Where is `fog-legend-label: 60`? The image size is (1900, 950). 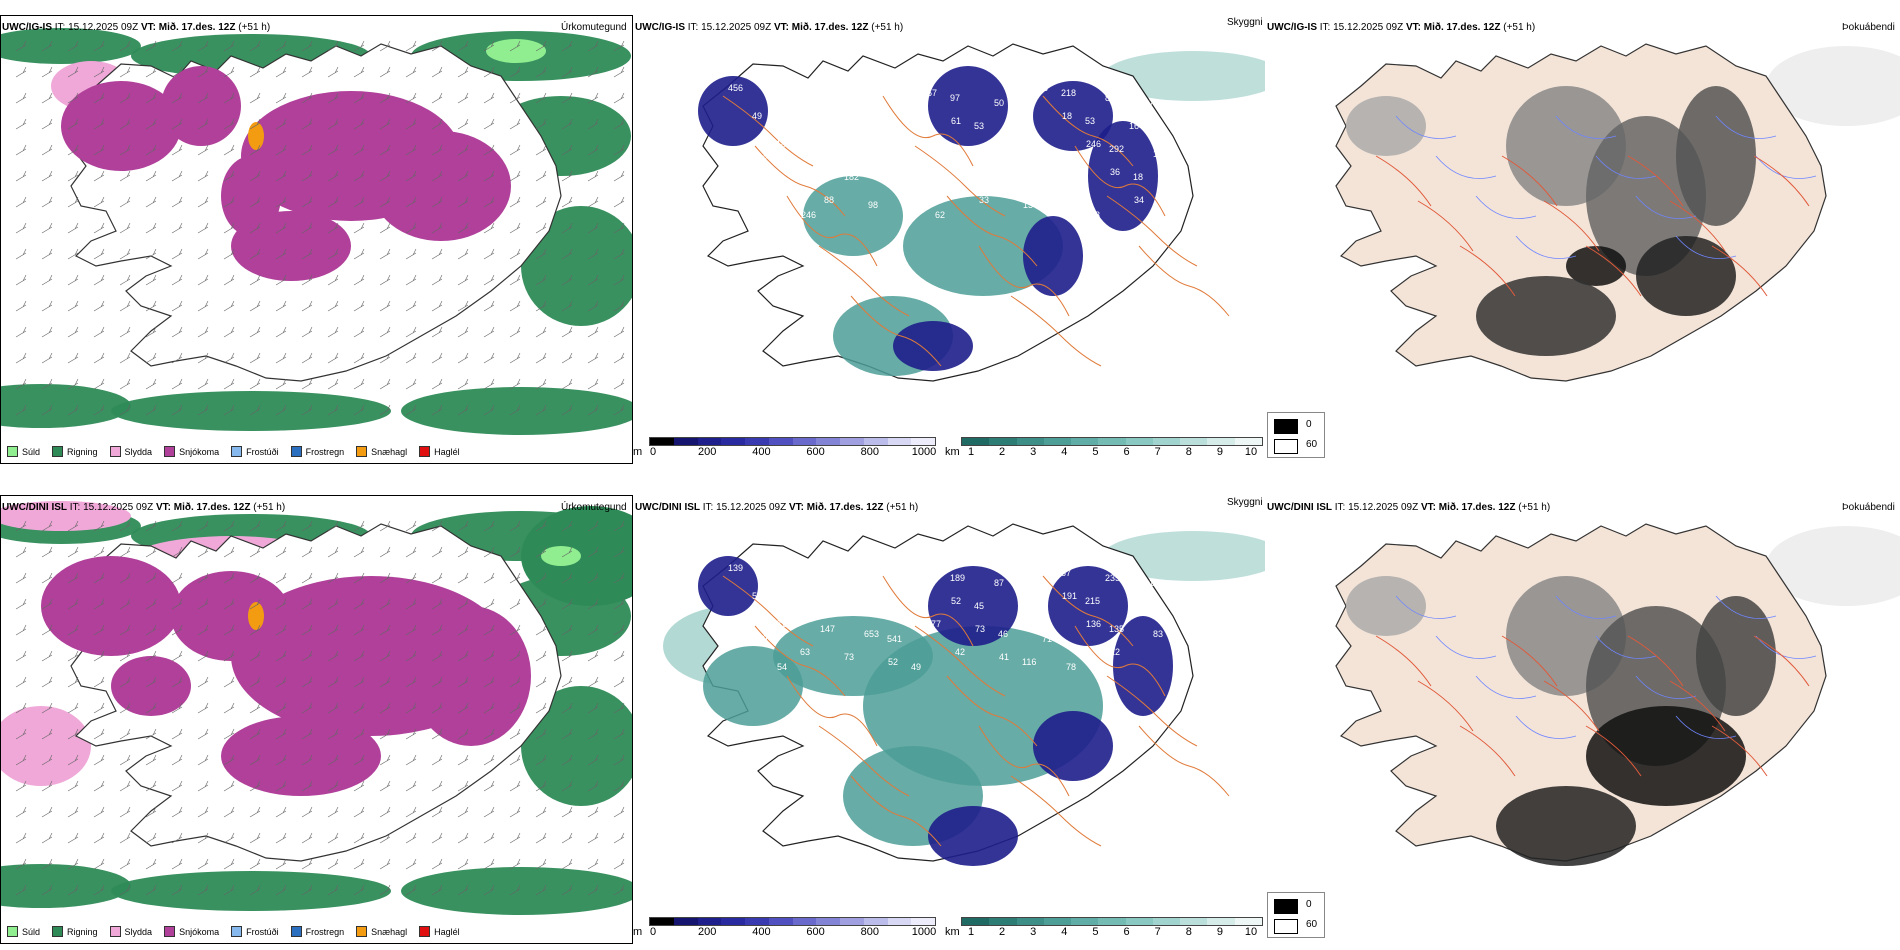
fog-legend-label: 60 is located at coordinates (1312, 444).